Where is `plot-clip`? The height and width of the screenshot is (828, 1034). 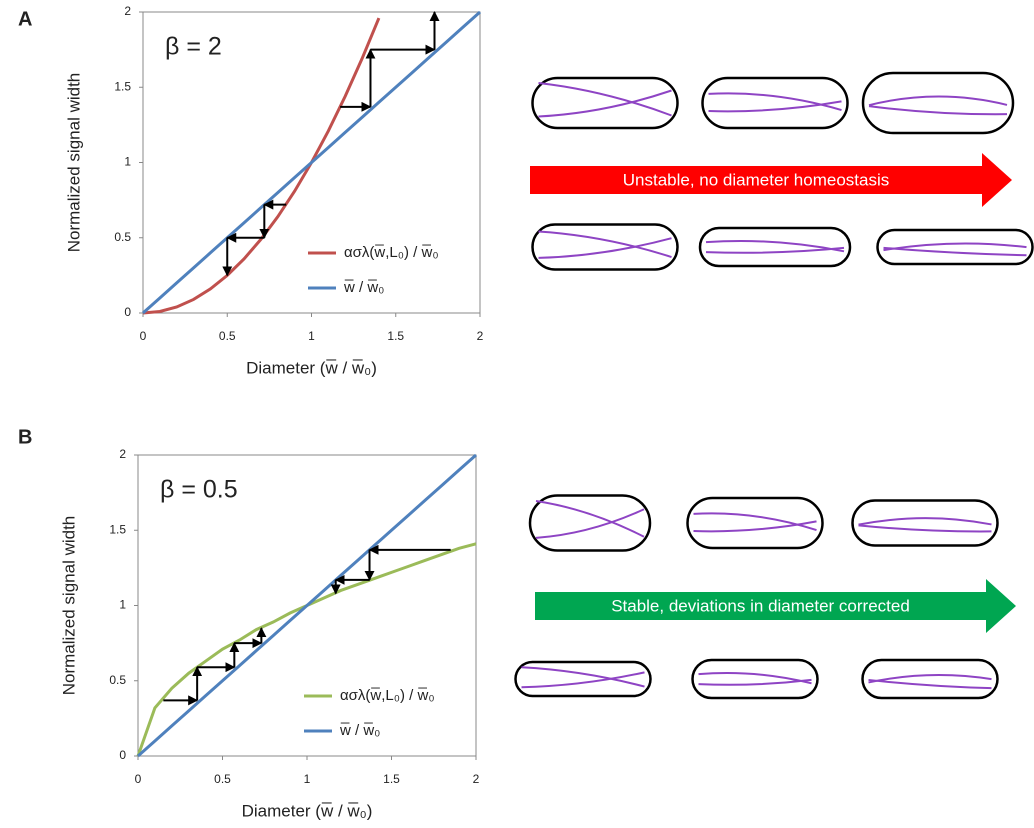 plot-clip is located at coordinates (311, 162).